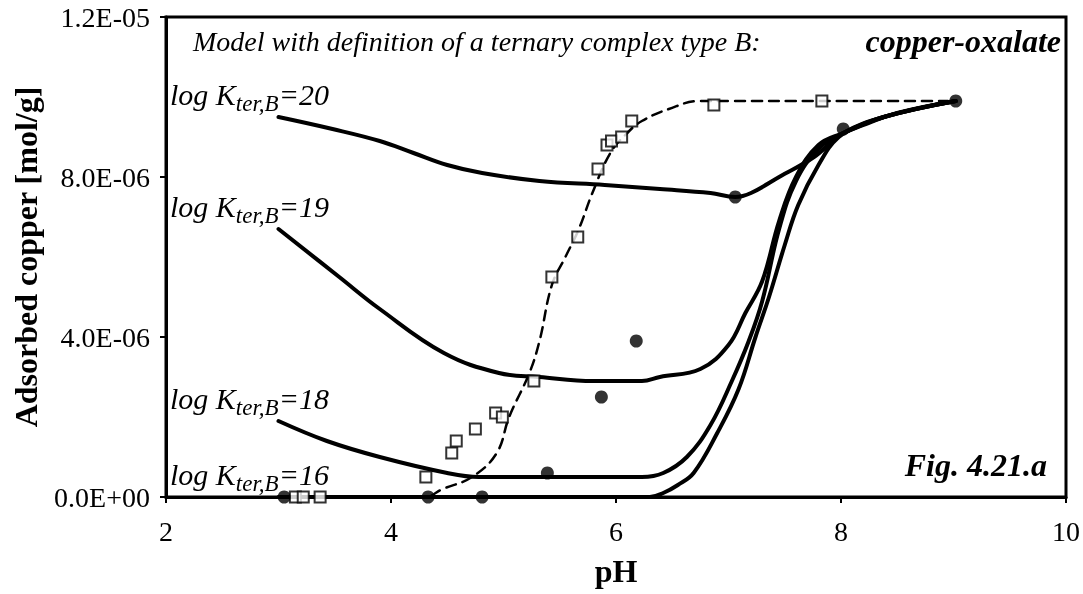 The width and height of the screenshot is (1083, 594). I want to click on x-axis-title: pH, so click(616, 571).